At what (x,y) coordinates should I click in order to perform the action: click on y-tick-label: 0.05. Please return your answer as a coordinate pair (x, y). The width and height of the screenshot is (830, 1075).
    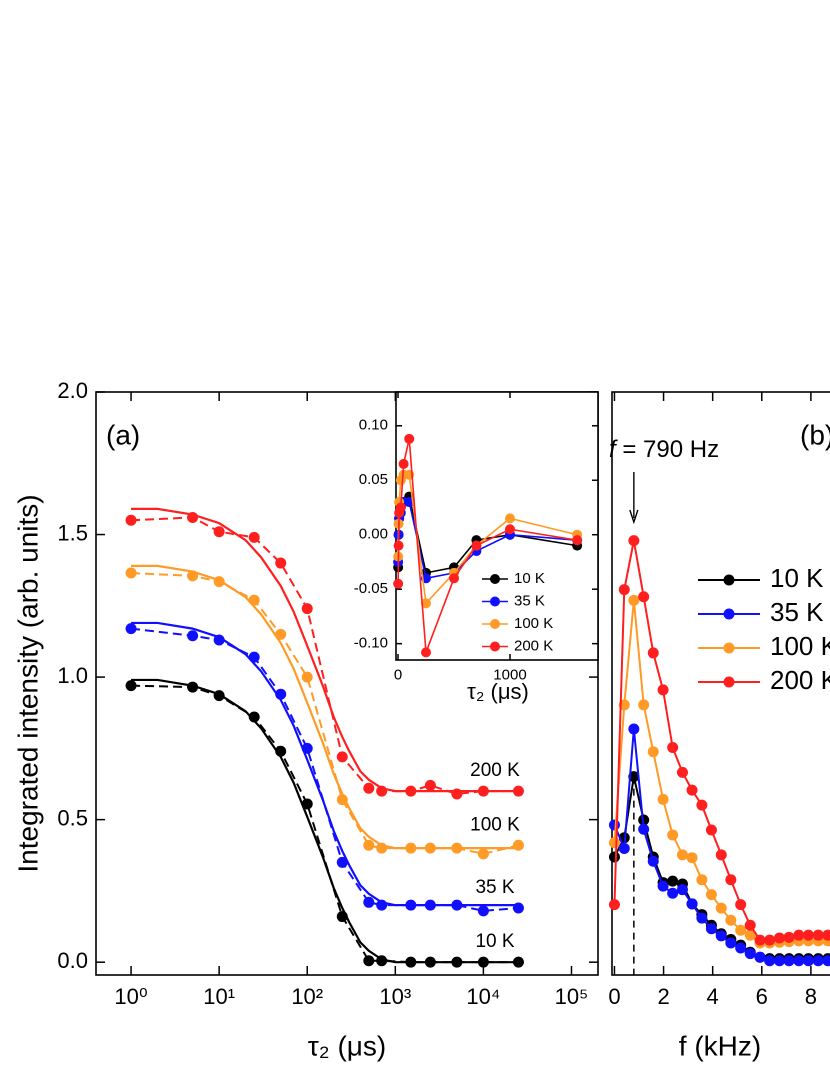
    Looking at the image, I should click on (373, 479).